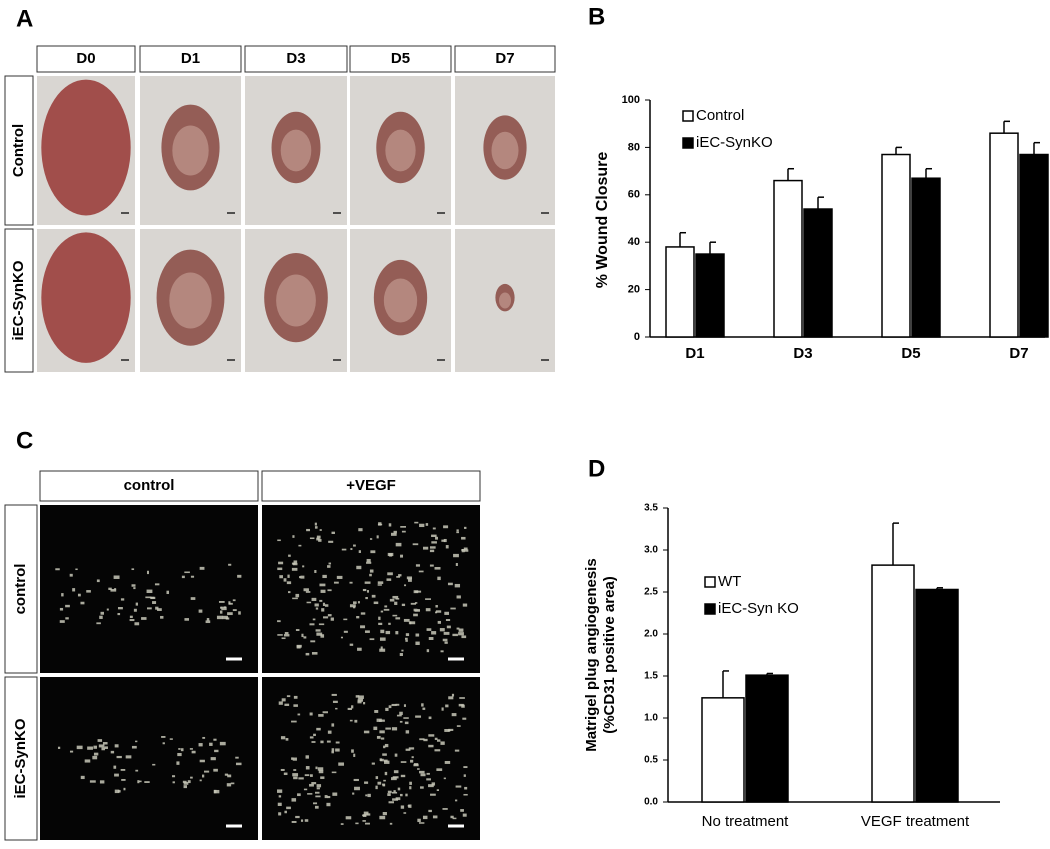 The height and width of the screenshot is (849, 1050). What do you see at coordinates (596, 16) in the screenshot?
I see `panel-label: B` at bounding box center [596, 16].